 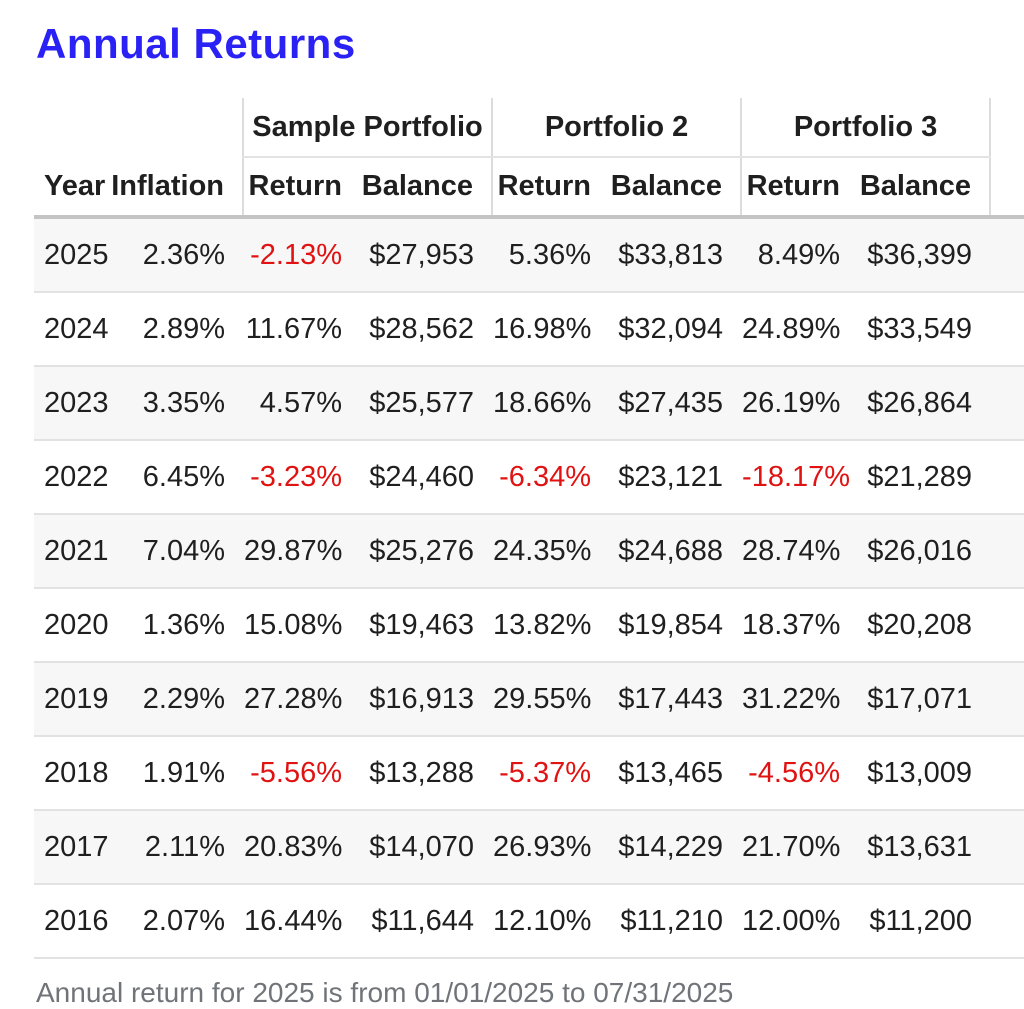 What do you see at coordinates (72, 188) in the screenshot?
I see `column-header-year: Year` at bounding box center [72, 188].